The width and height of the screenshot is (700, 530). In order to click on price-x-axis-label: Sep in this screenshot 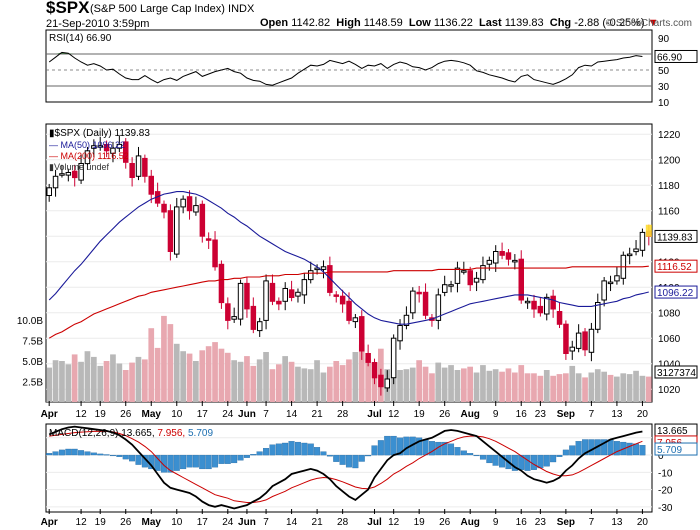, I will do `click(566, 414)`.